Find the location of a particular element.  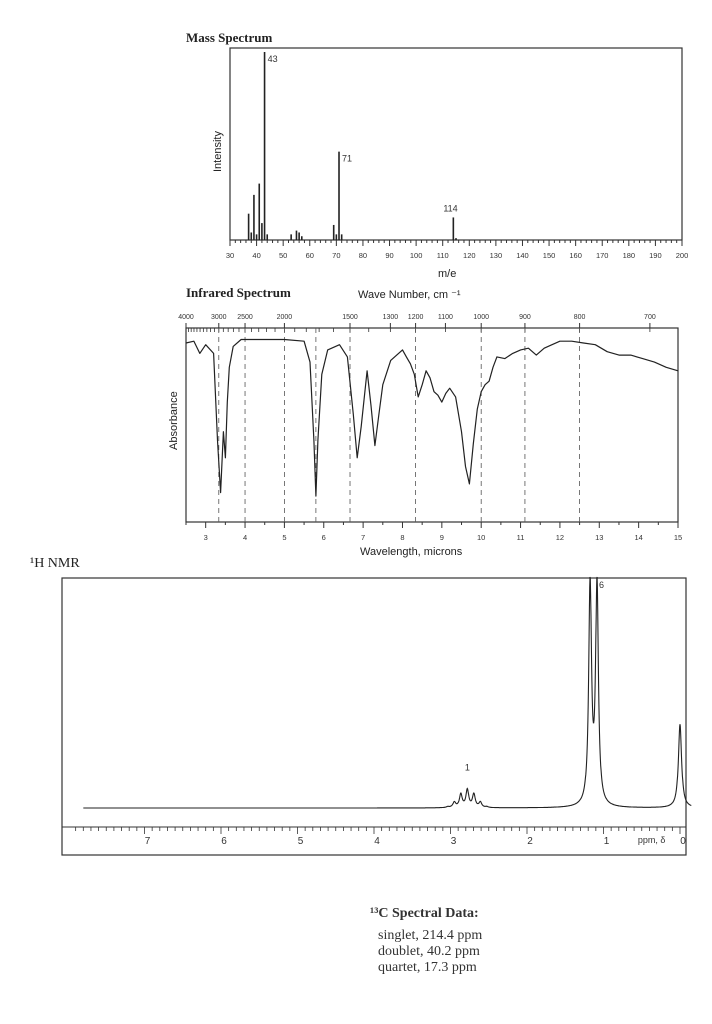

ir-tick-label: 8 is located at coordinates (402, 537).